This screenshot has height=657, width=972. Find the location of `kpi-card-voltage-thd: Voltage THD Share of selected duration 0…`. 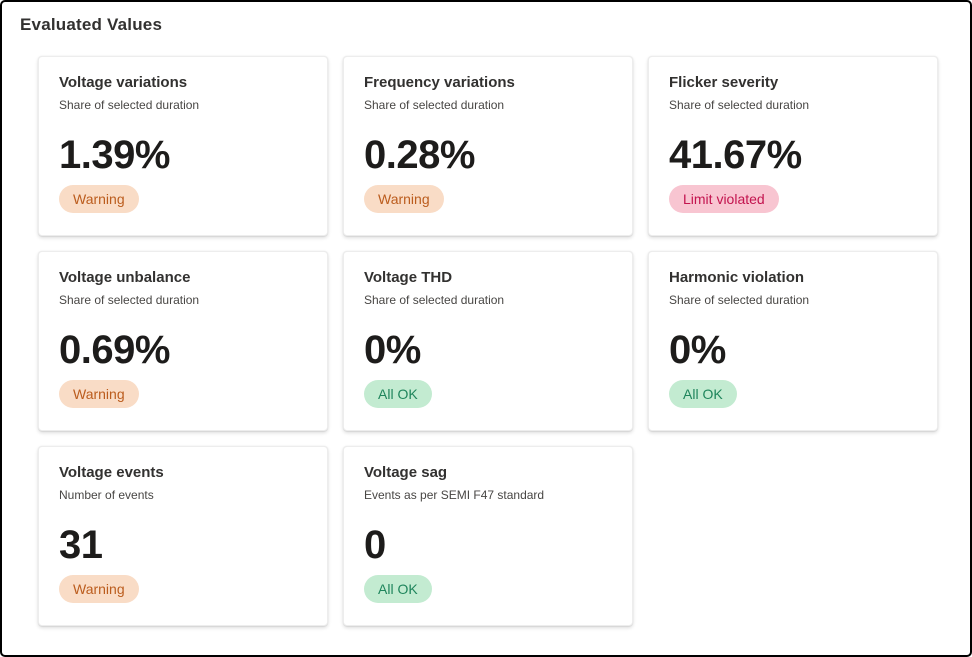

kpi-card-voltage-thd: Voltage THD Share of selected duration 0… is located at coordinates (488, 341).